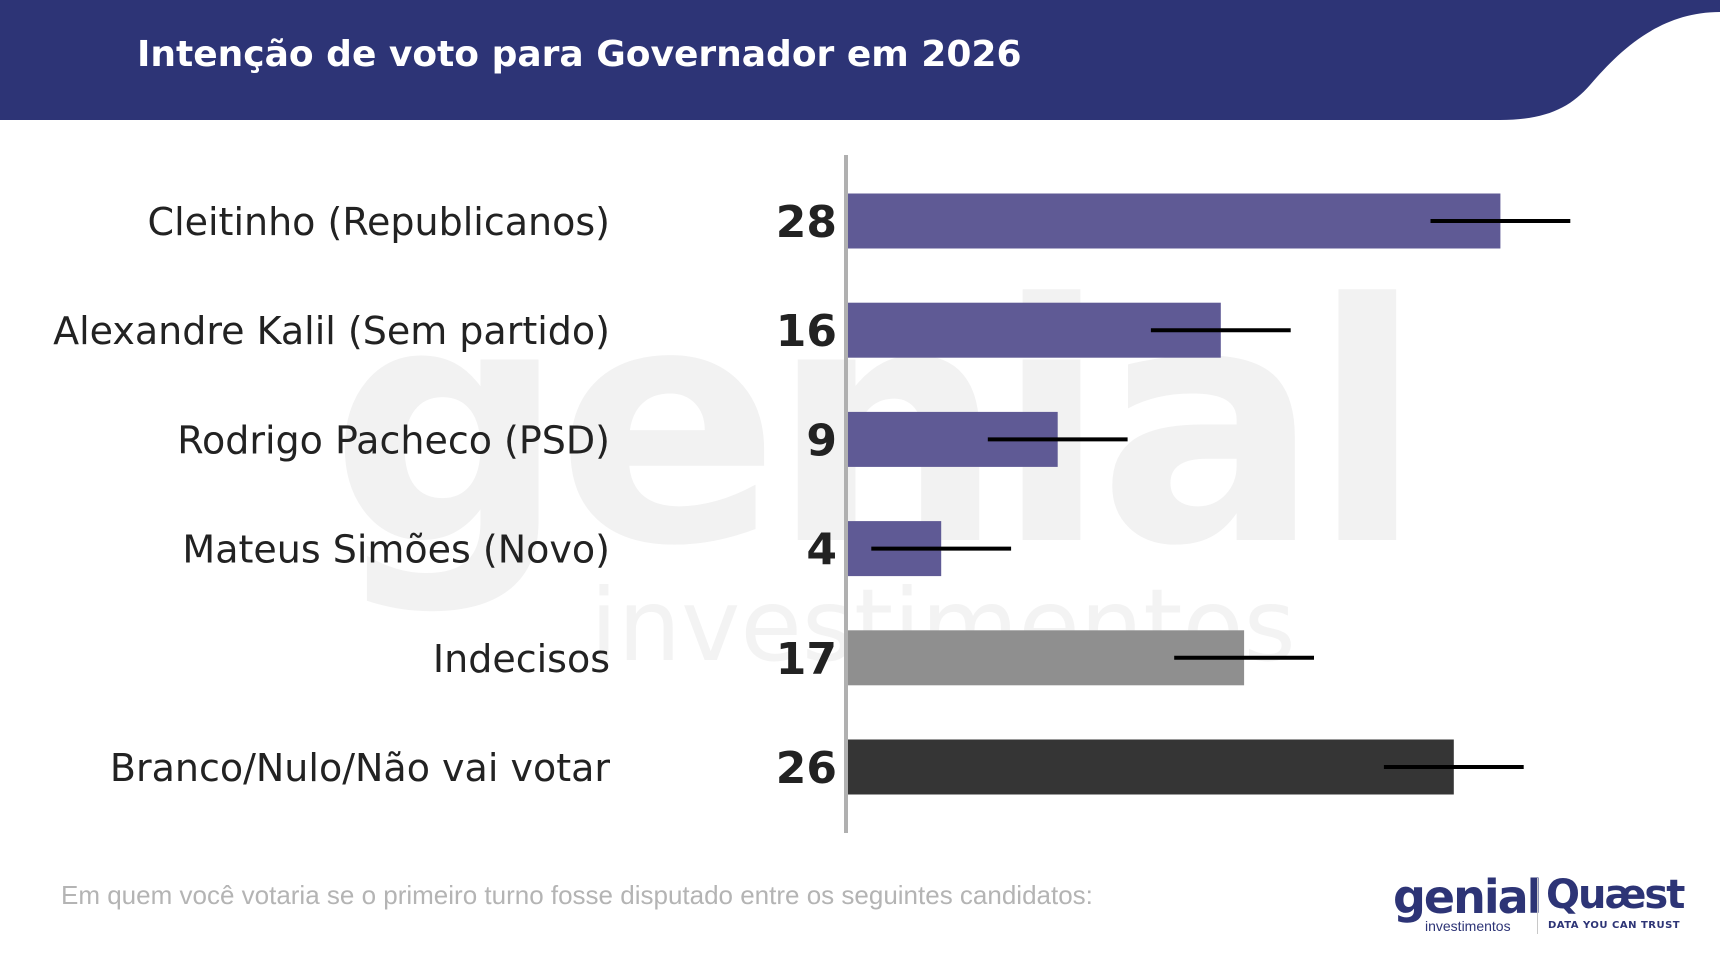 This screenshot has width=1720, height=966. What do you see at coordinates (806, 331) in the screenshot?
I see `value-label: 16` at bounding box center [806, 331].